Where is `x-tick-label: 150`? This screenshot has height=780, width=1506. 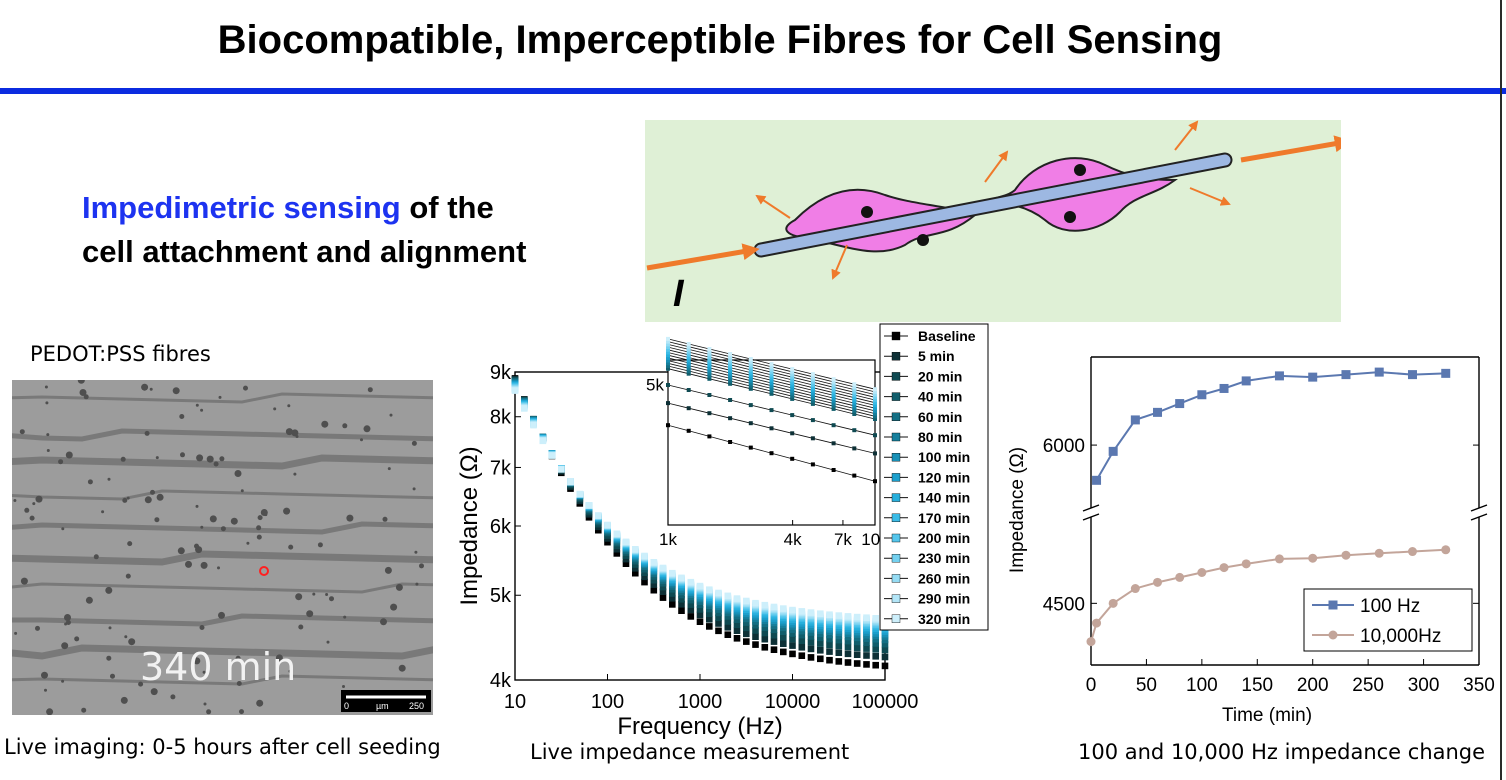 x-tick-label: 150 is located at coordinates (1257, 685).